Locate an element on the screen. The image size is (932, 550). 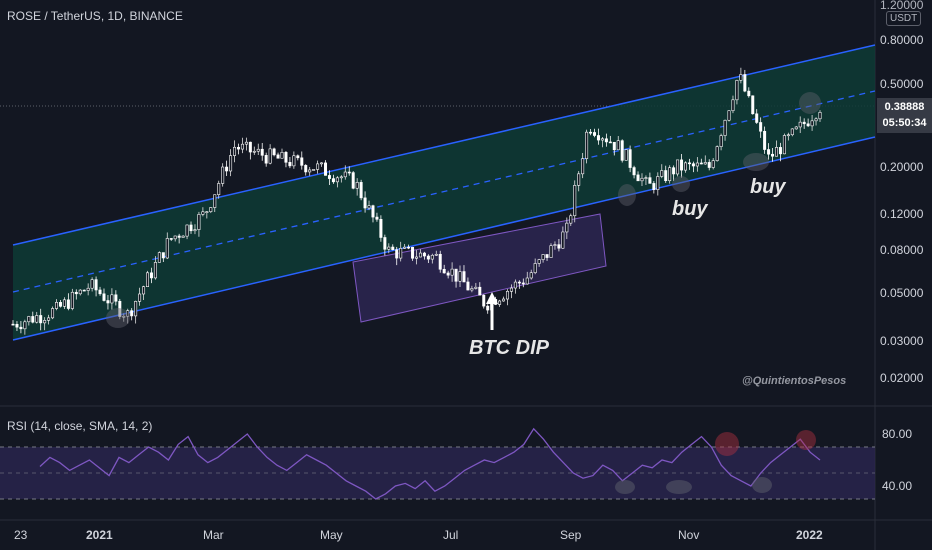
price-tick: 0.12000 is located at coordinates (902, 214).